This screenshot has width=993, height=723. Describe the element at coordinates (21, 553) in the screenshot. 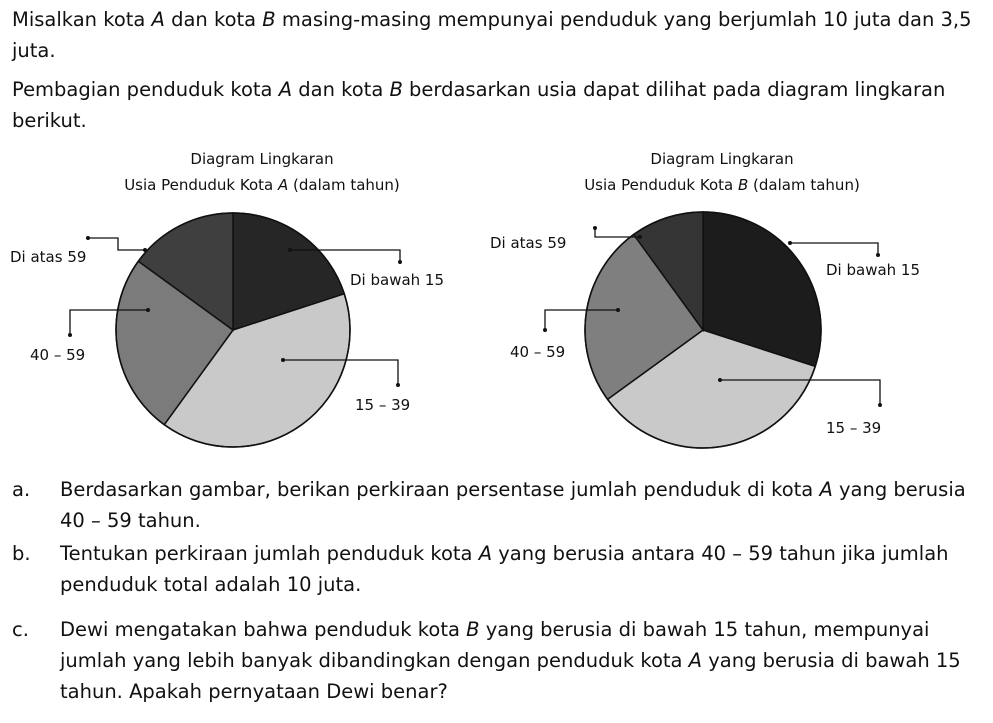

I see `question-label: b.` at that location.